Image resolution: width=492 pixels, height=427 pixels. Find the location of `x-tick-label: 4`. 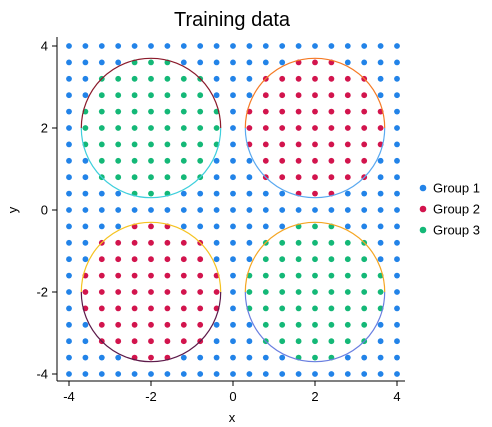

x-tick-label: 4 is located at coordinates (396, 396).